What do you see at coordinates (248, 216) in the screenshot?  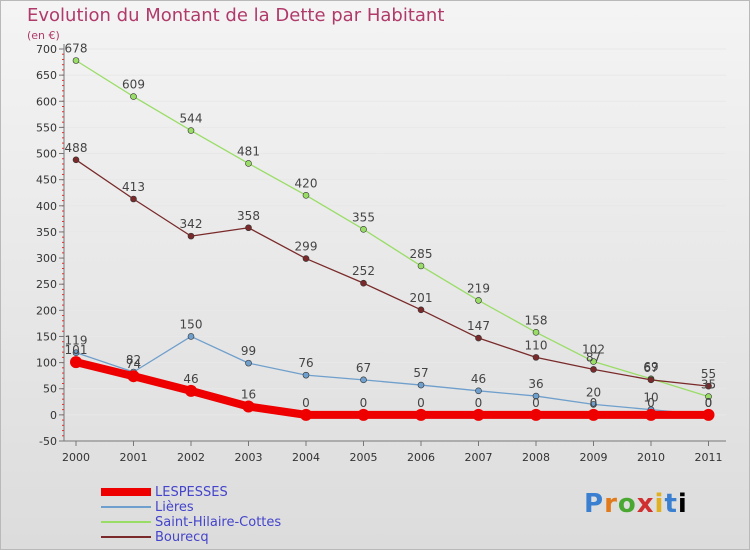 I see `data-label: 358` at bounding box center [248, 216].